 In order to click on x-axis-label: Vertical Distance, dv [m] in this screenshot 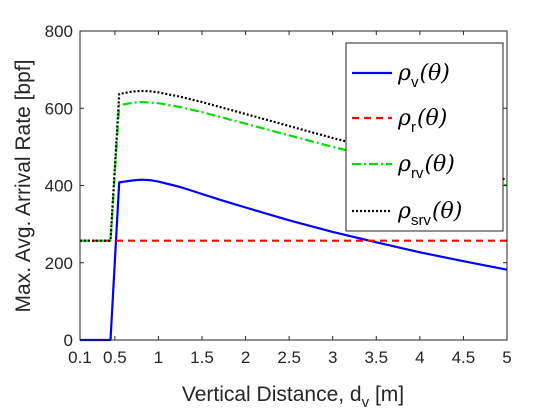, I will do `click(293, 397)`.